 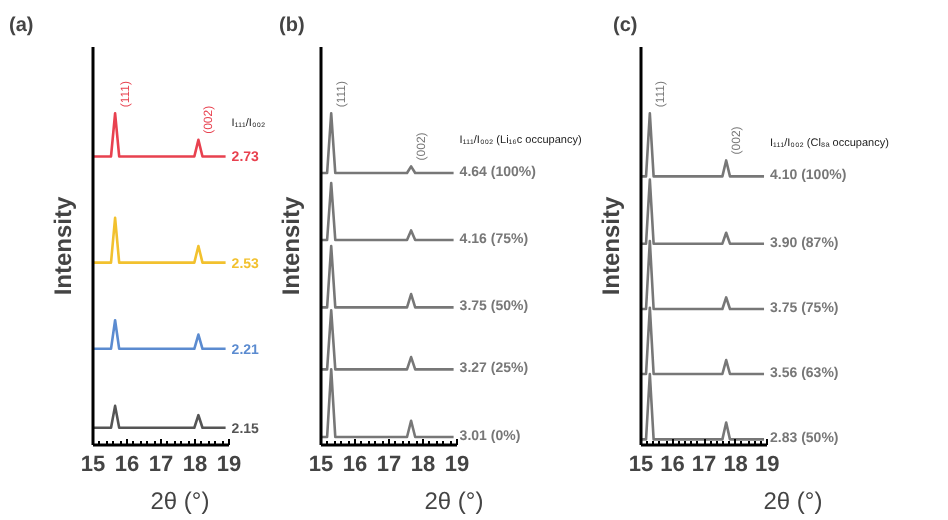 I want to click on chart-title: (b), so click(x=292, y=26).